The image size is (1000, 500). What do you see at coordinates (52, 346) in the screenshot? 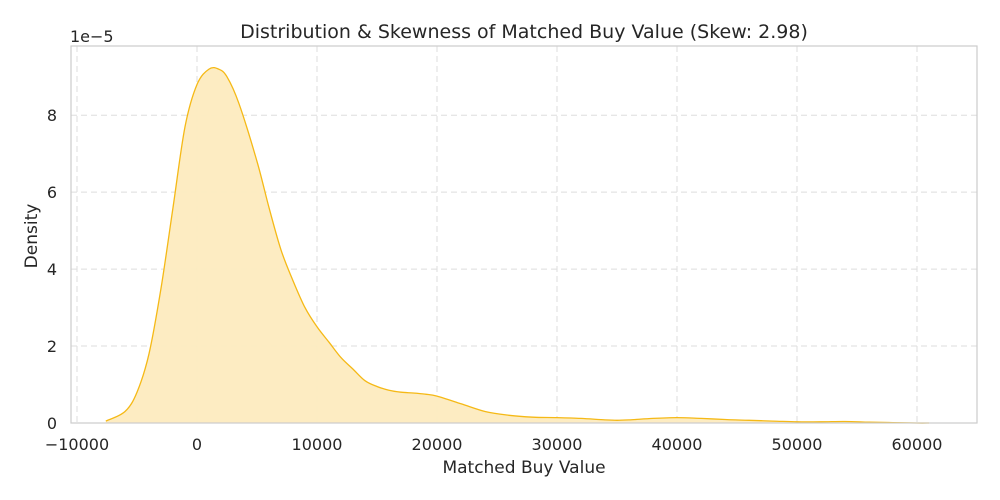
I see `y-tick-label: 2` at bounding box center [52, 346].